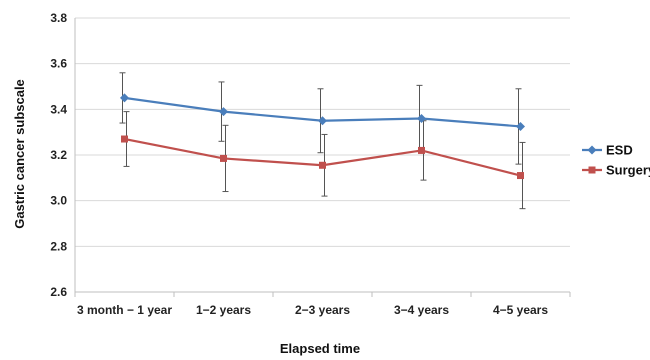  I want to click on legend-item: ESD, so click(607, 150).